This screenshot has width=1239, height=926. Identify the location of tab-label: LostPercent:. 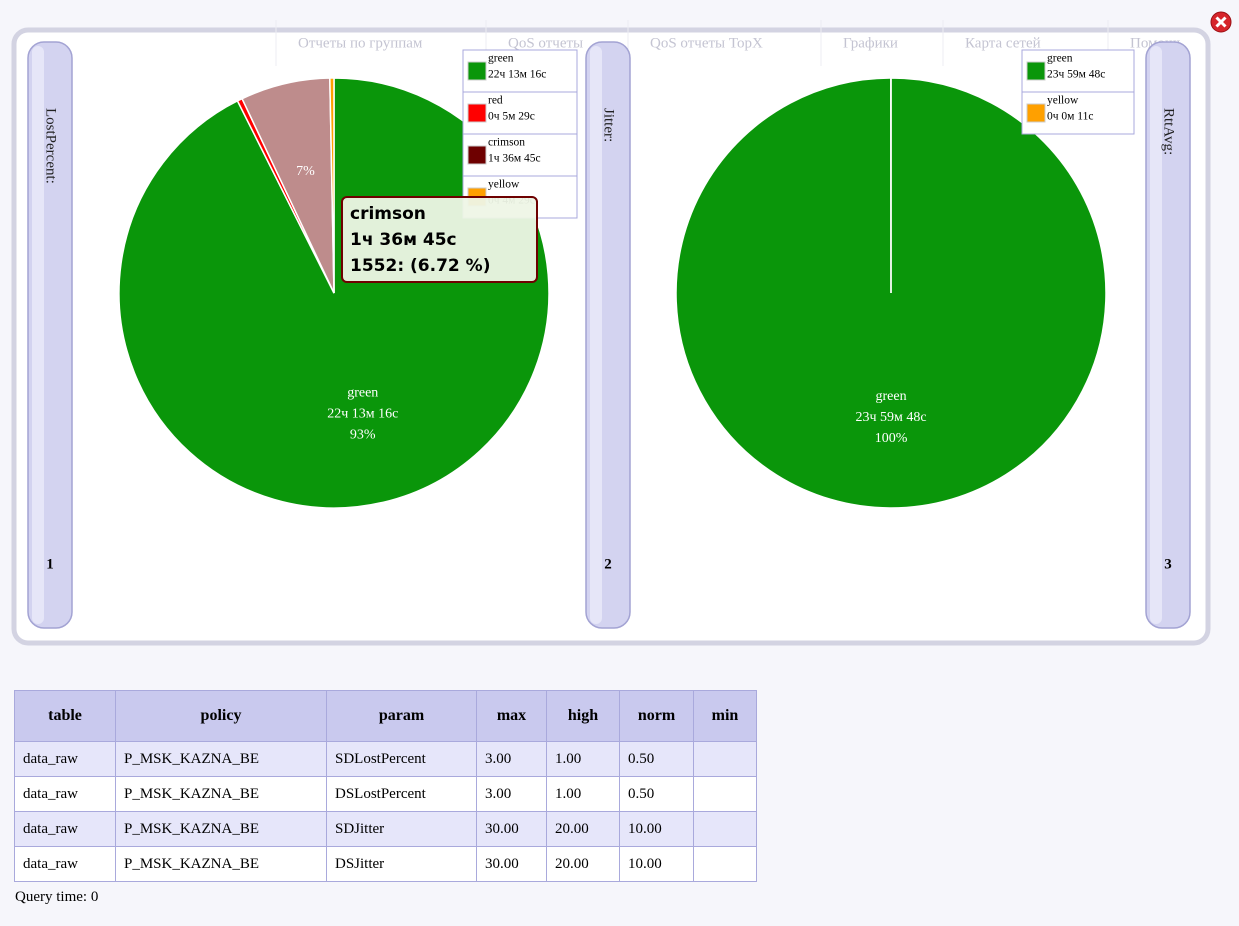
(51, 146).